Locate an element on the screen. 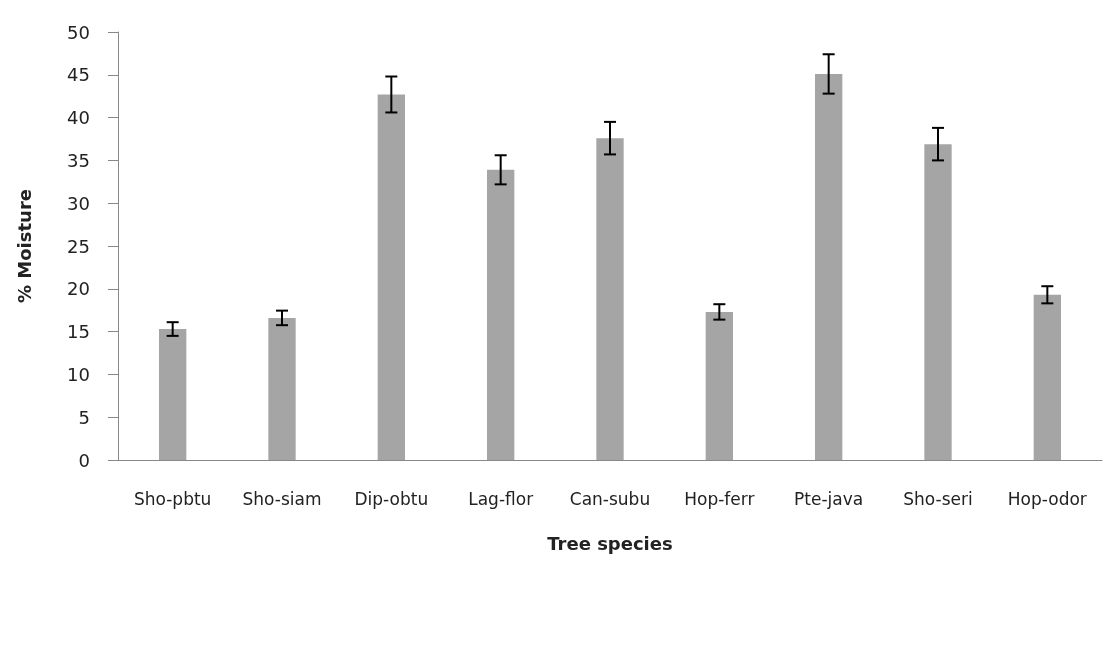 This screenshot has width=1110, height=660. y-tick-label: 45 is located at coordinates (78, 75).